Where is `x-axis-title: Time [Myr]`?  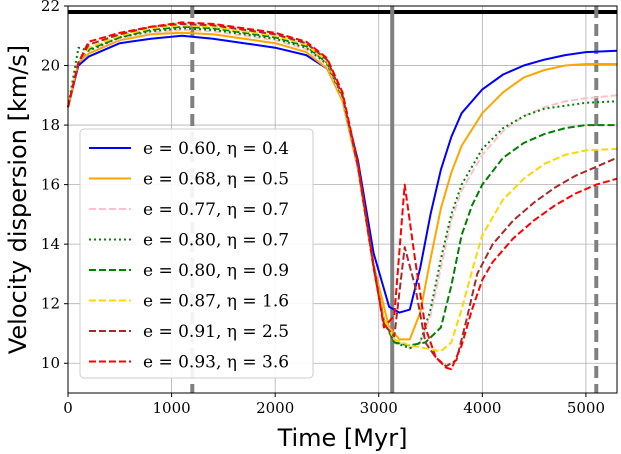
x-axis-title: Time [Myr] is located at coordinates (342, 438).